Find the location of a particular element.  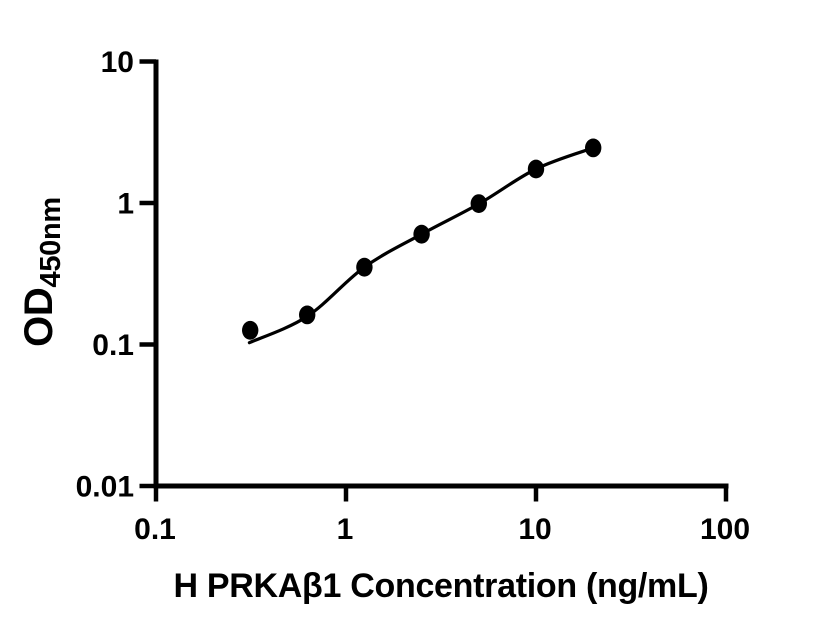

y-axis-title: OD450nm is located at coordinates (42, 272).